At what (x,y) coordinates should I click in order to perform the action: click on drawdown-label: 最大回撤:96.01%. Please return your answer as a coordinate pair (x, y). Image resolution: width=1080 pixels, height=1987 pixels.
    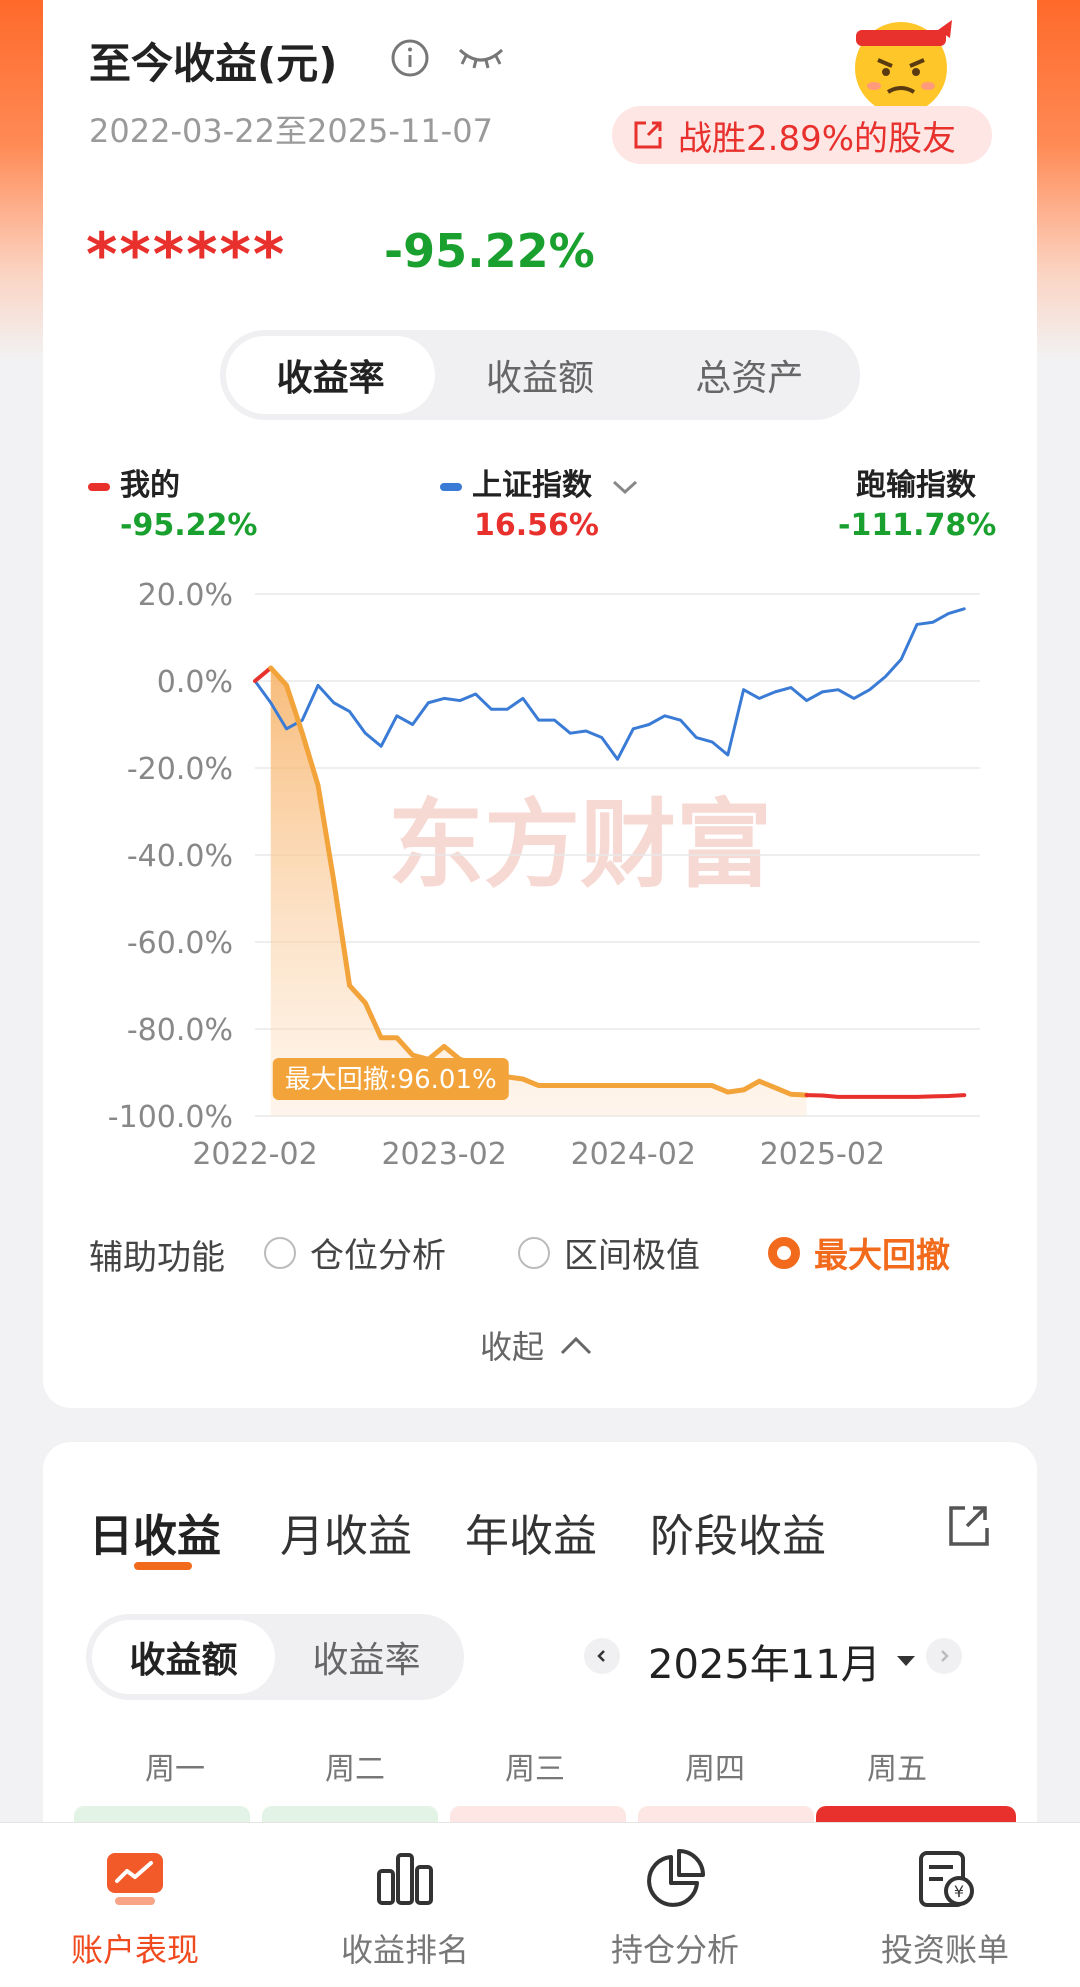
    Looking at the image, I should click on (391, 1080).